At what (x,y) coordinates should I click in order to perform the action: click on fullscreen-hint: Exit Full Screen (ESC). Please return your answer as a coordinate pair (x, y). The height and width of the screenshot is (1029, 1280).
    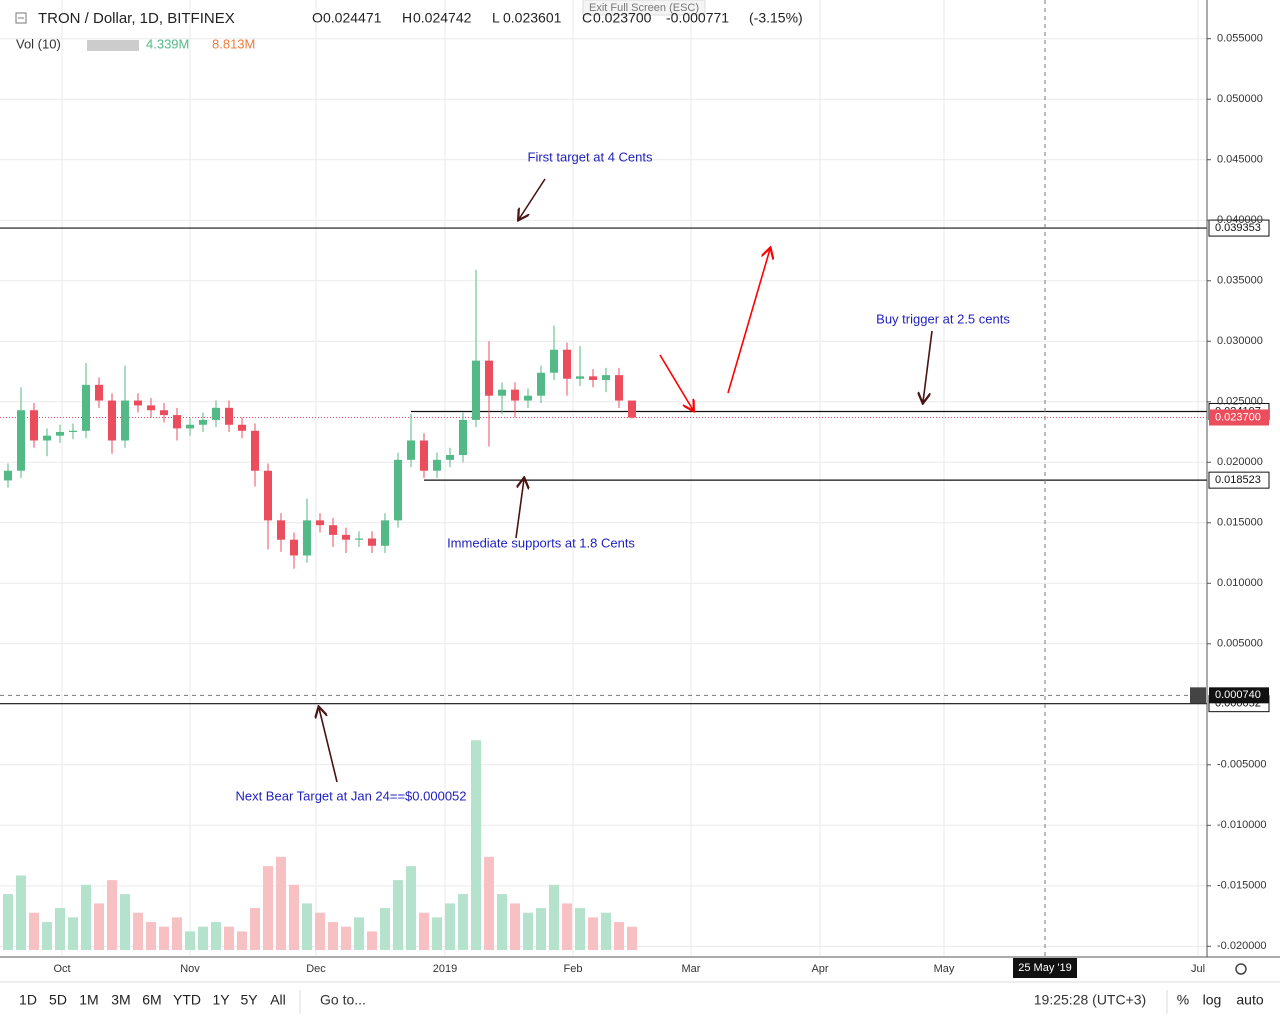
    Looking at the image, I should click on (644, 8).